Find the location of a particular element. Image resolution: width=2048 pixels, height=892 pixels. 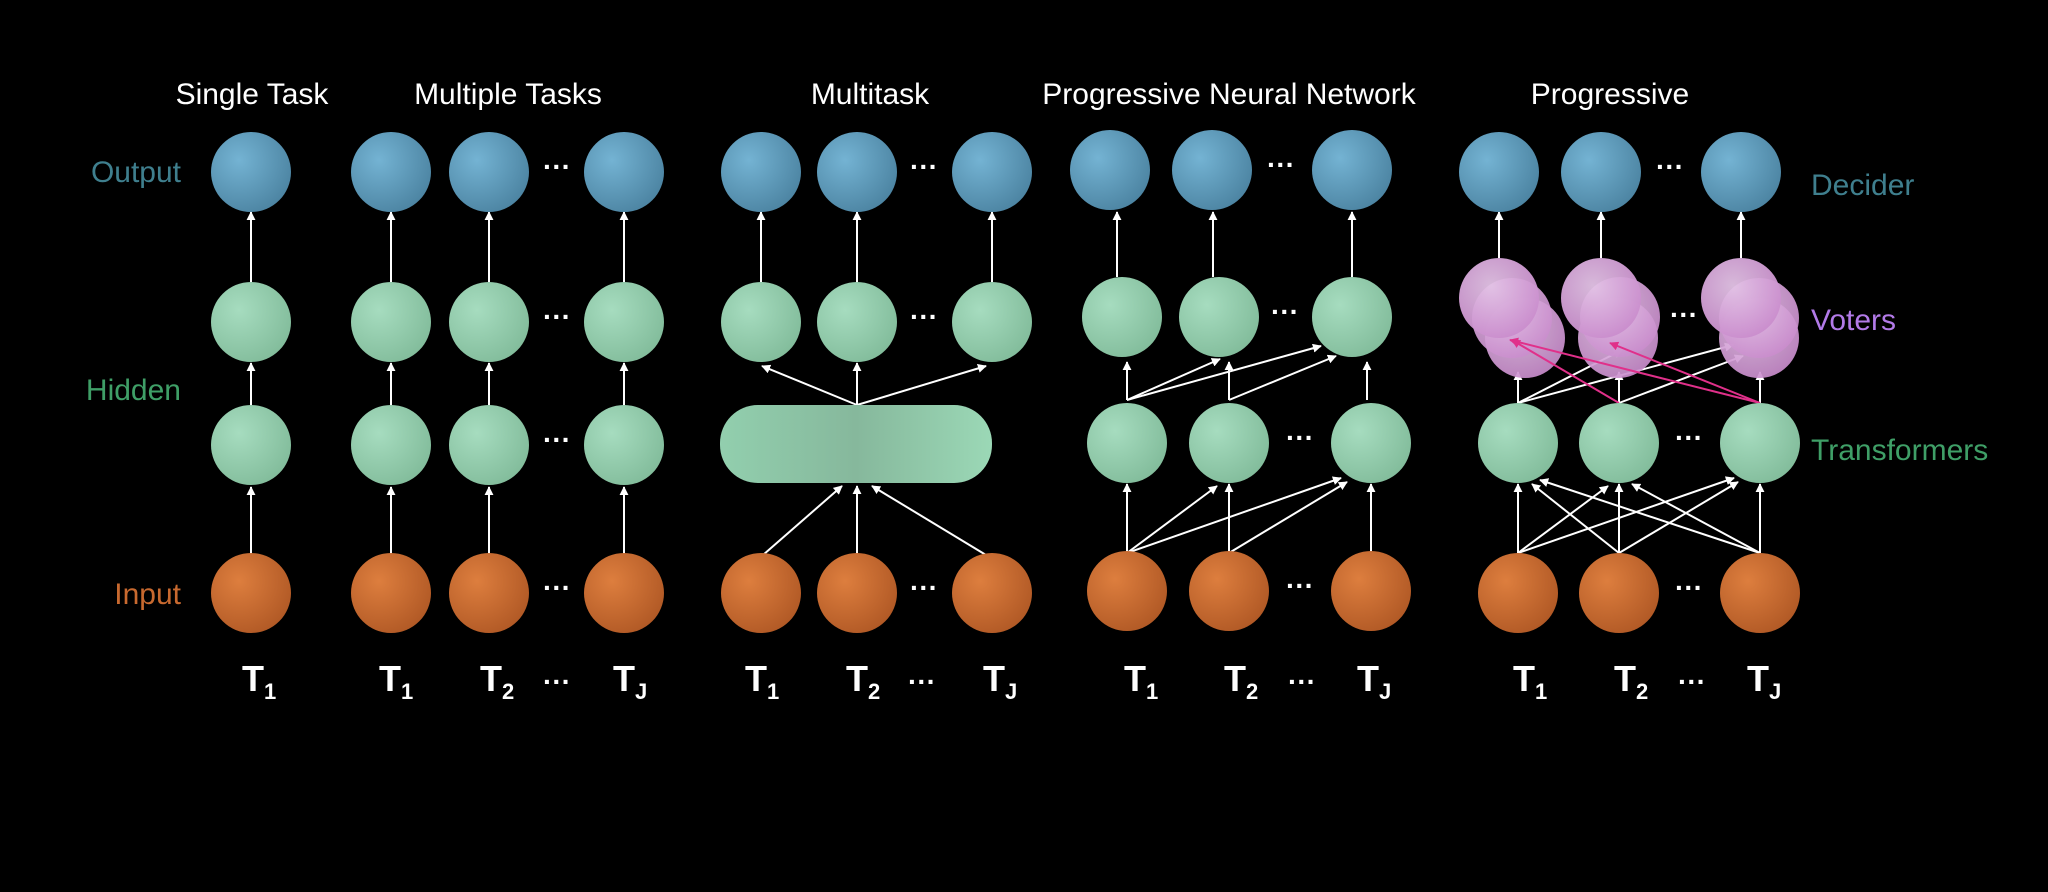

panel-title-progressive: Progressive is located at coordinates (1610, 94).